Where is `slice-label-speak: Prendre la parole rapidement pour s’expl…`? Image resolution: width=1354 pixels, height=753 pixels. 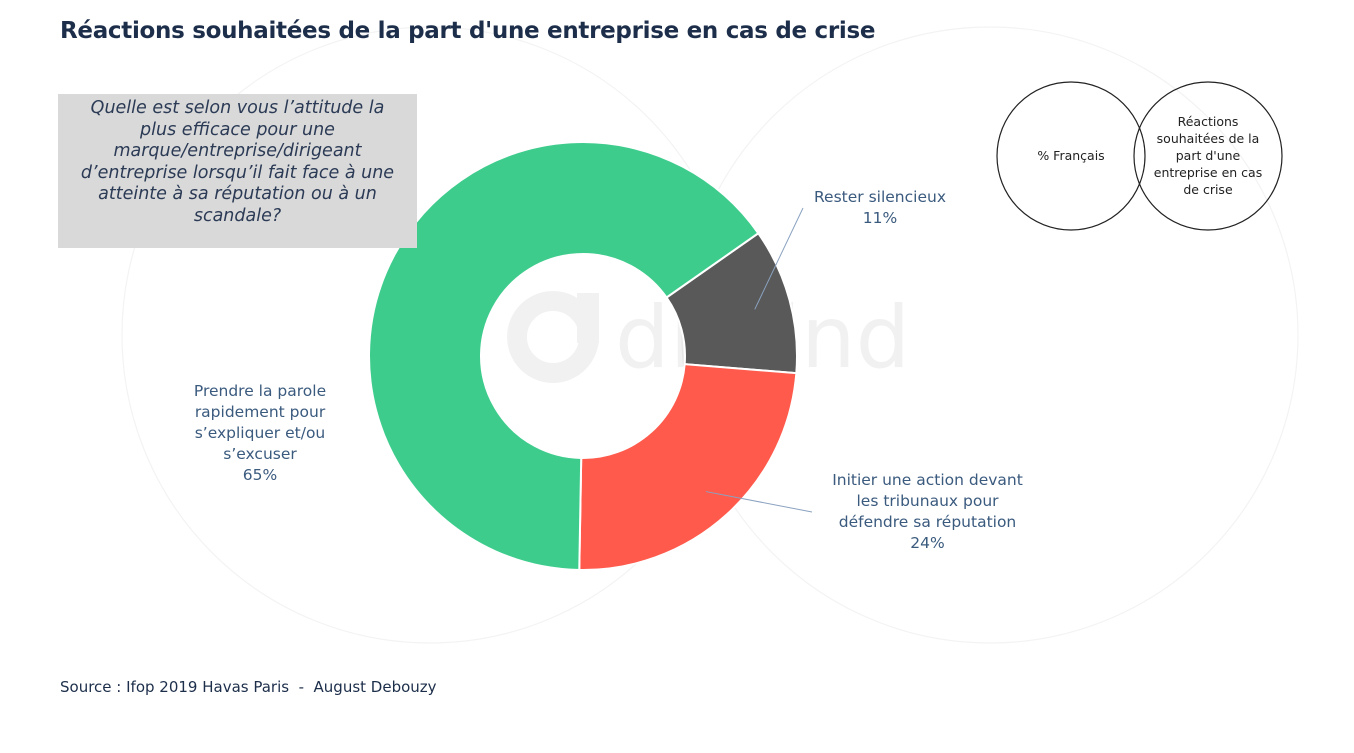
slice-label-speak: Prendre la parole rapidement pour s’expl… is located at coordinates (260, 433).